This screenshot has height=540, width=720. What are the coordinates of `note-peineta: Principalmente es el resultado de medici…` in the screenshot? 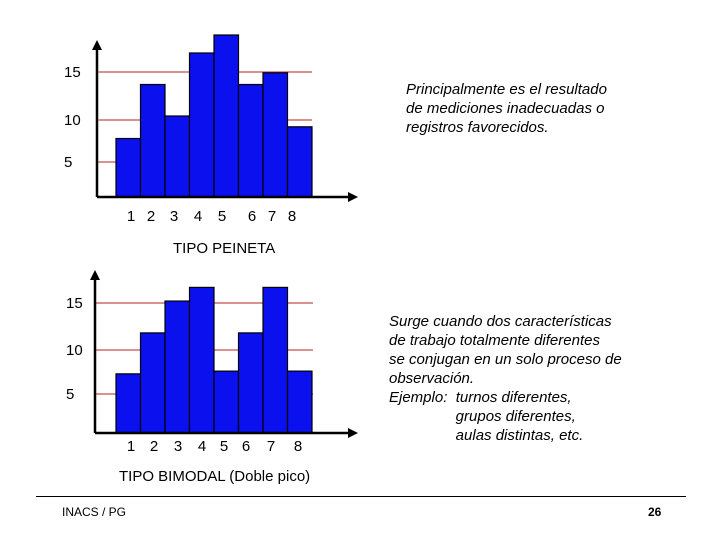 It's located at (506, 108).